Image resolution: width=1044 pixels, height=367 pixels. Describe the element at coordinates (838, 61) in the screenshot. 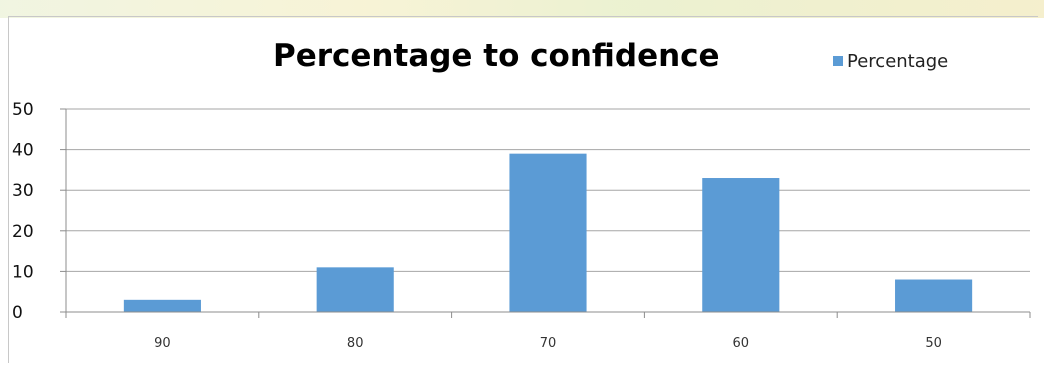

I see `legend-swatch` at that location.